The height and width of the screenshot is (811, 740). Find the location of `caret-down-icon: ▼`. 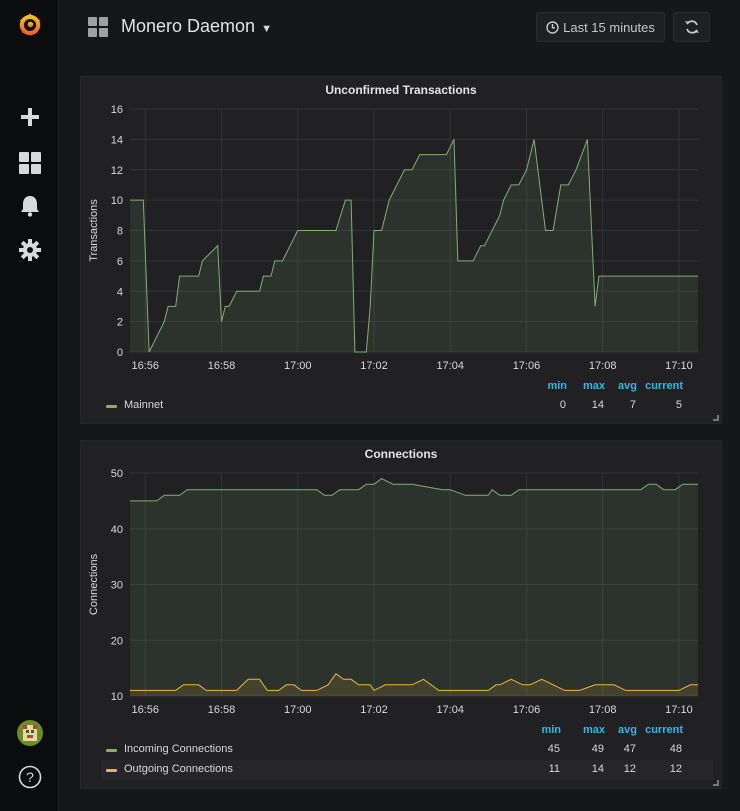

caret-down-icon: ▼ is located at coordinates (266, 29).